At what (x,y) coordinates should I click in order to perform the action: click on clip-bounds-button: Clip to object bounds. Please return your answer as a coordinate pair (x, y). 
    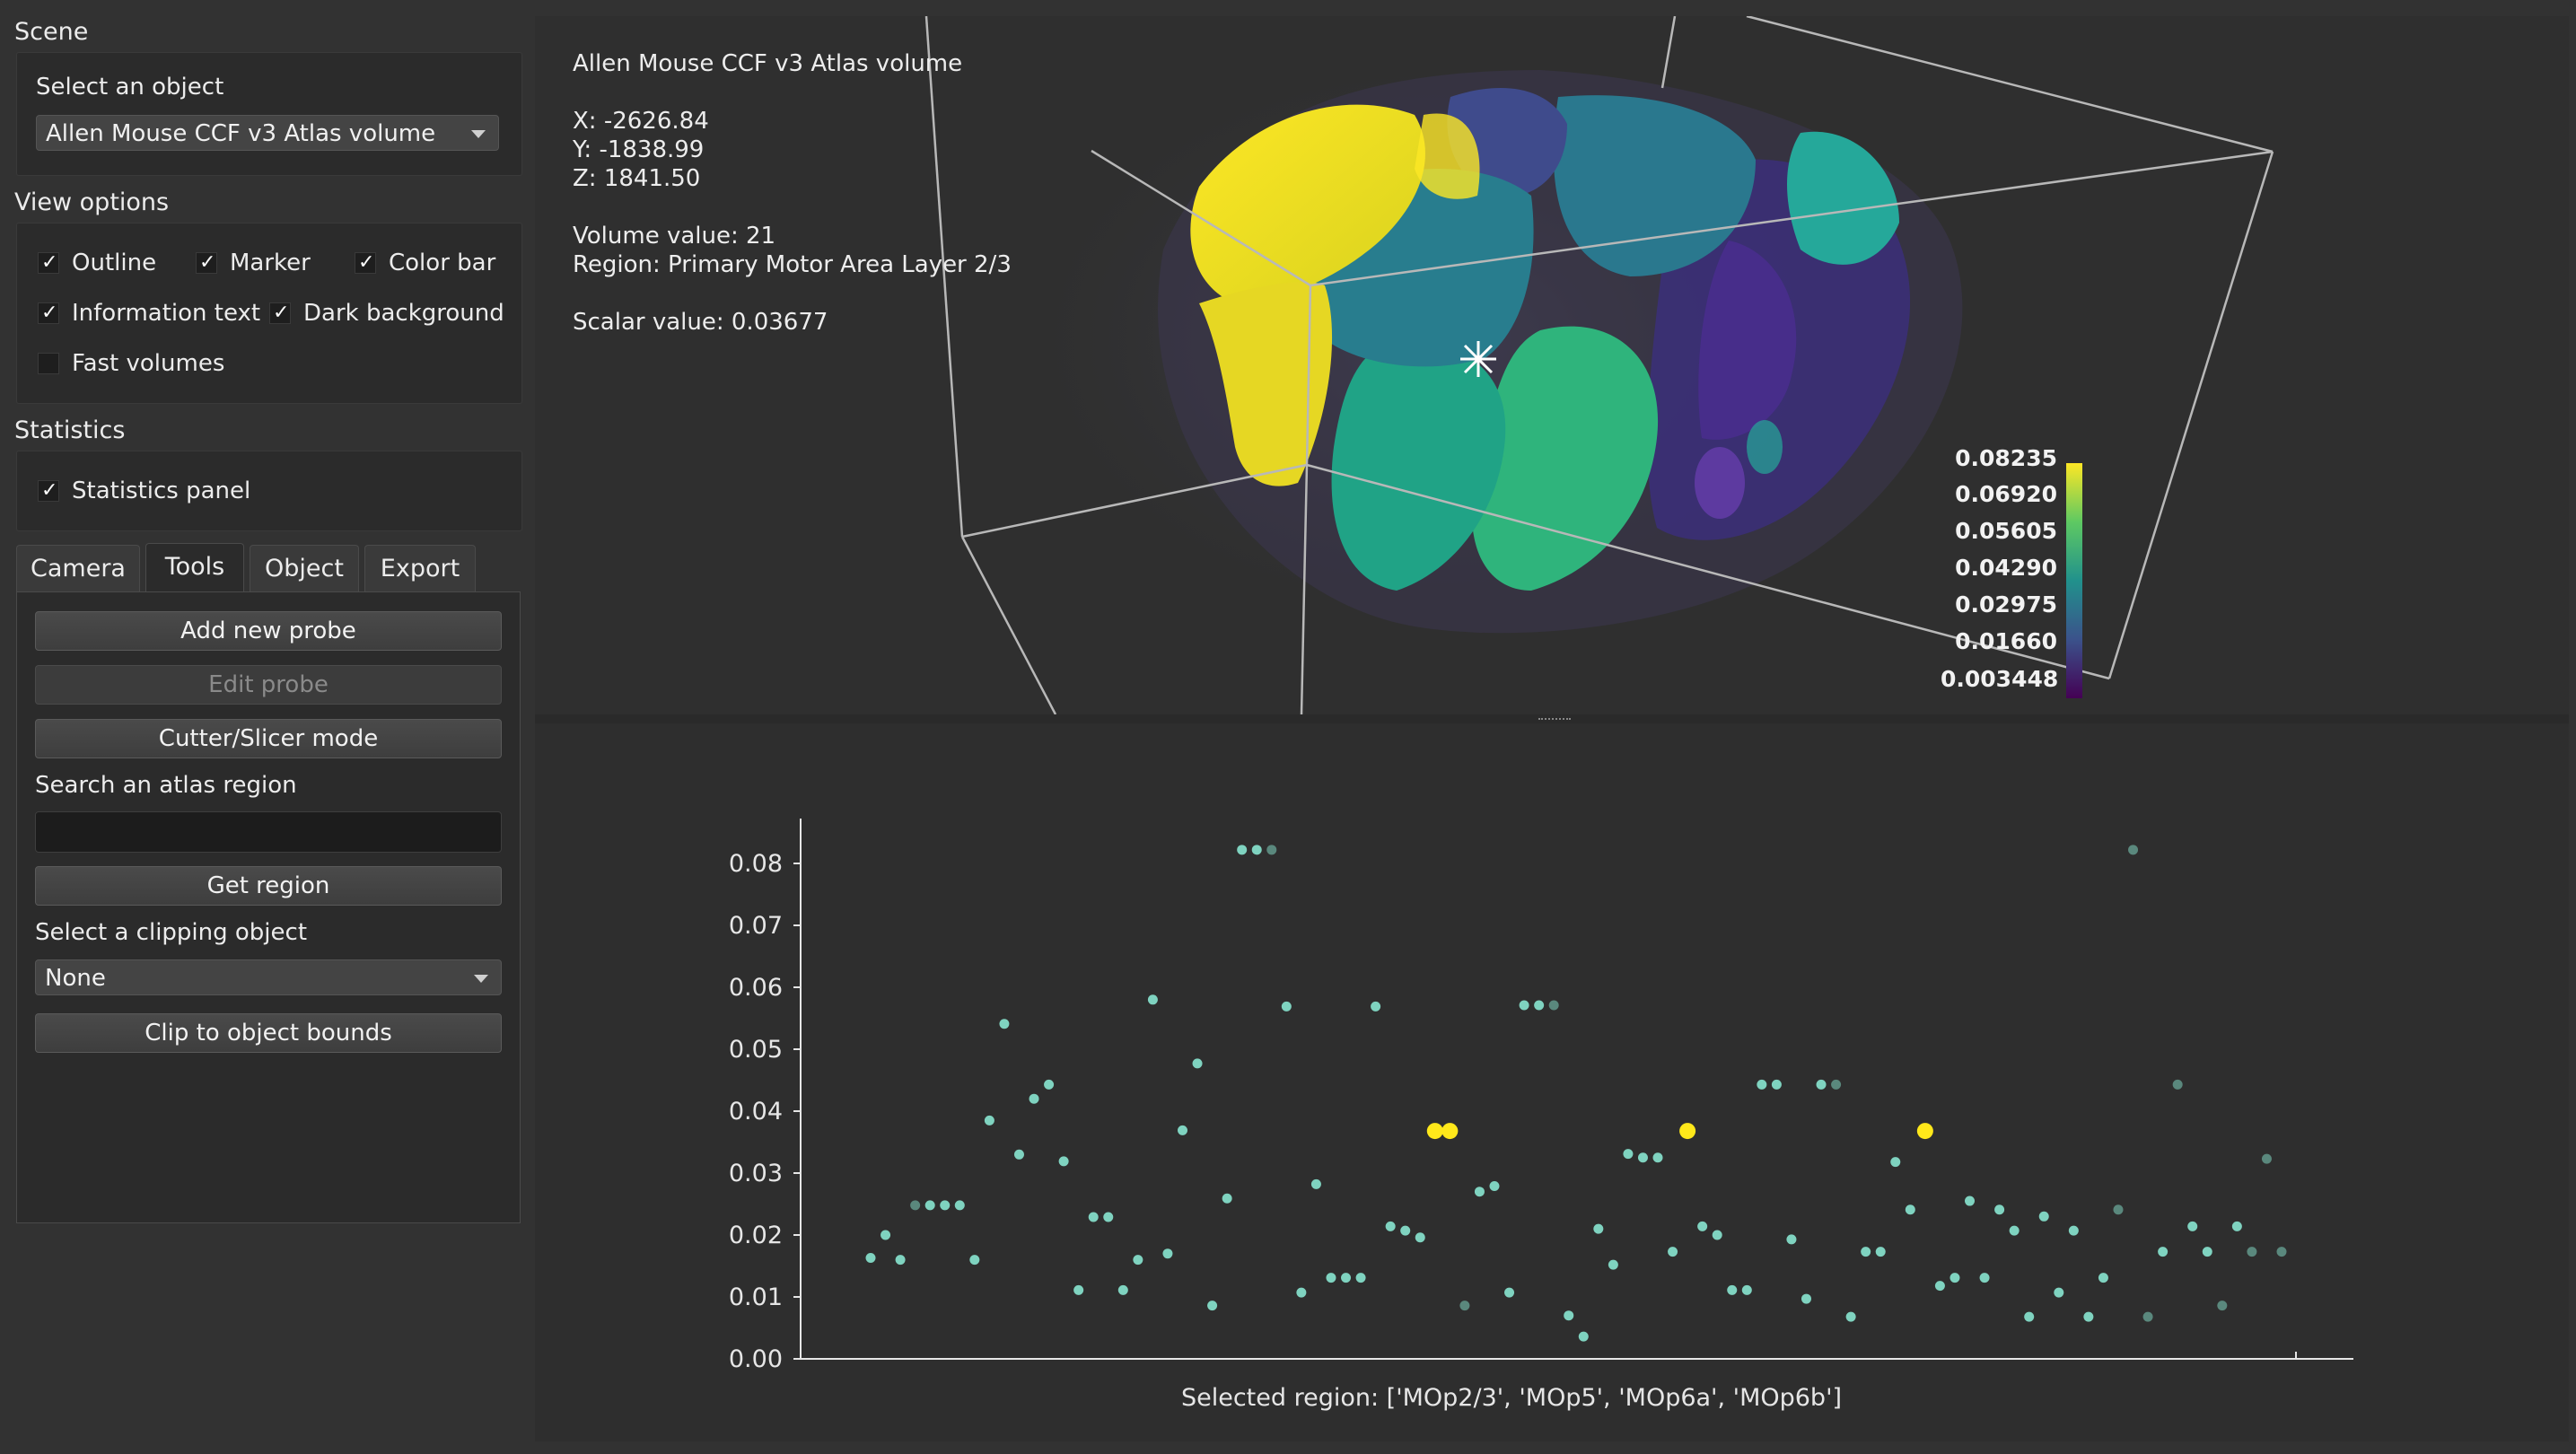
    Looking at the image, I should click on (268, 1033).